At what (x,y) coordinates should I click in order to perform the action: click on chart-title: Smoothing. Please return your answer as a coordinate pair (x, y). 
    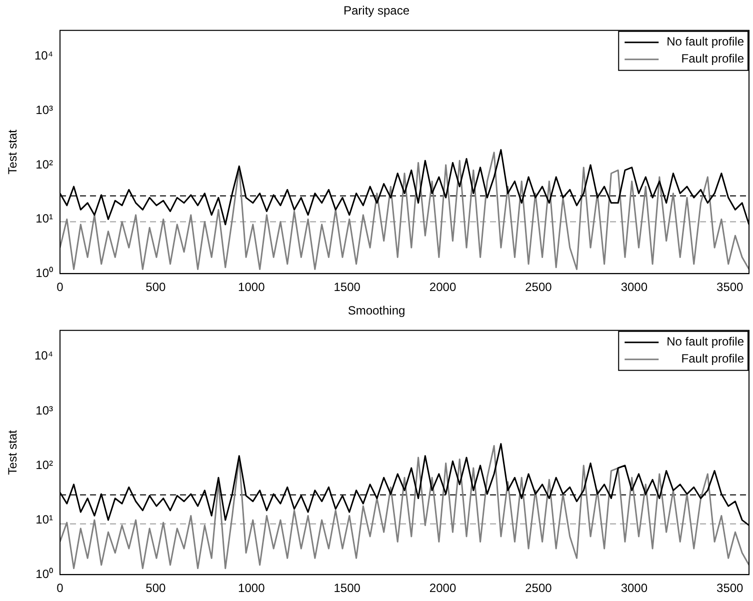
    Looking at the image, I should click on (377, 311).